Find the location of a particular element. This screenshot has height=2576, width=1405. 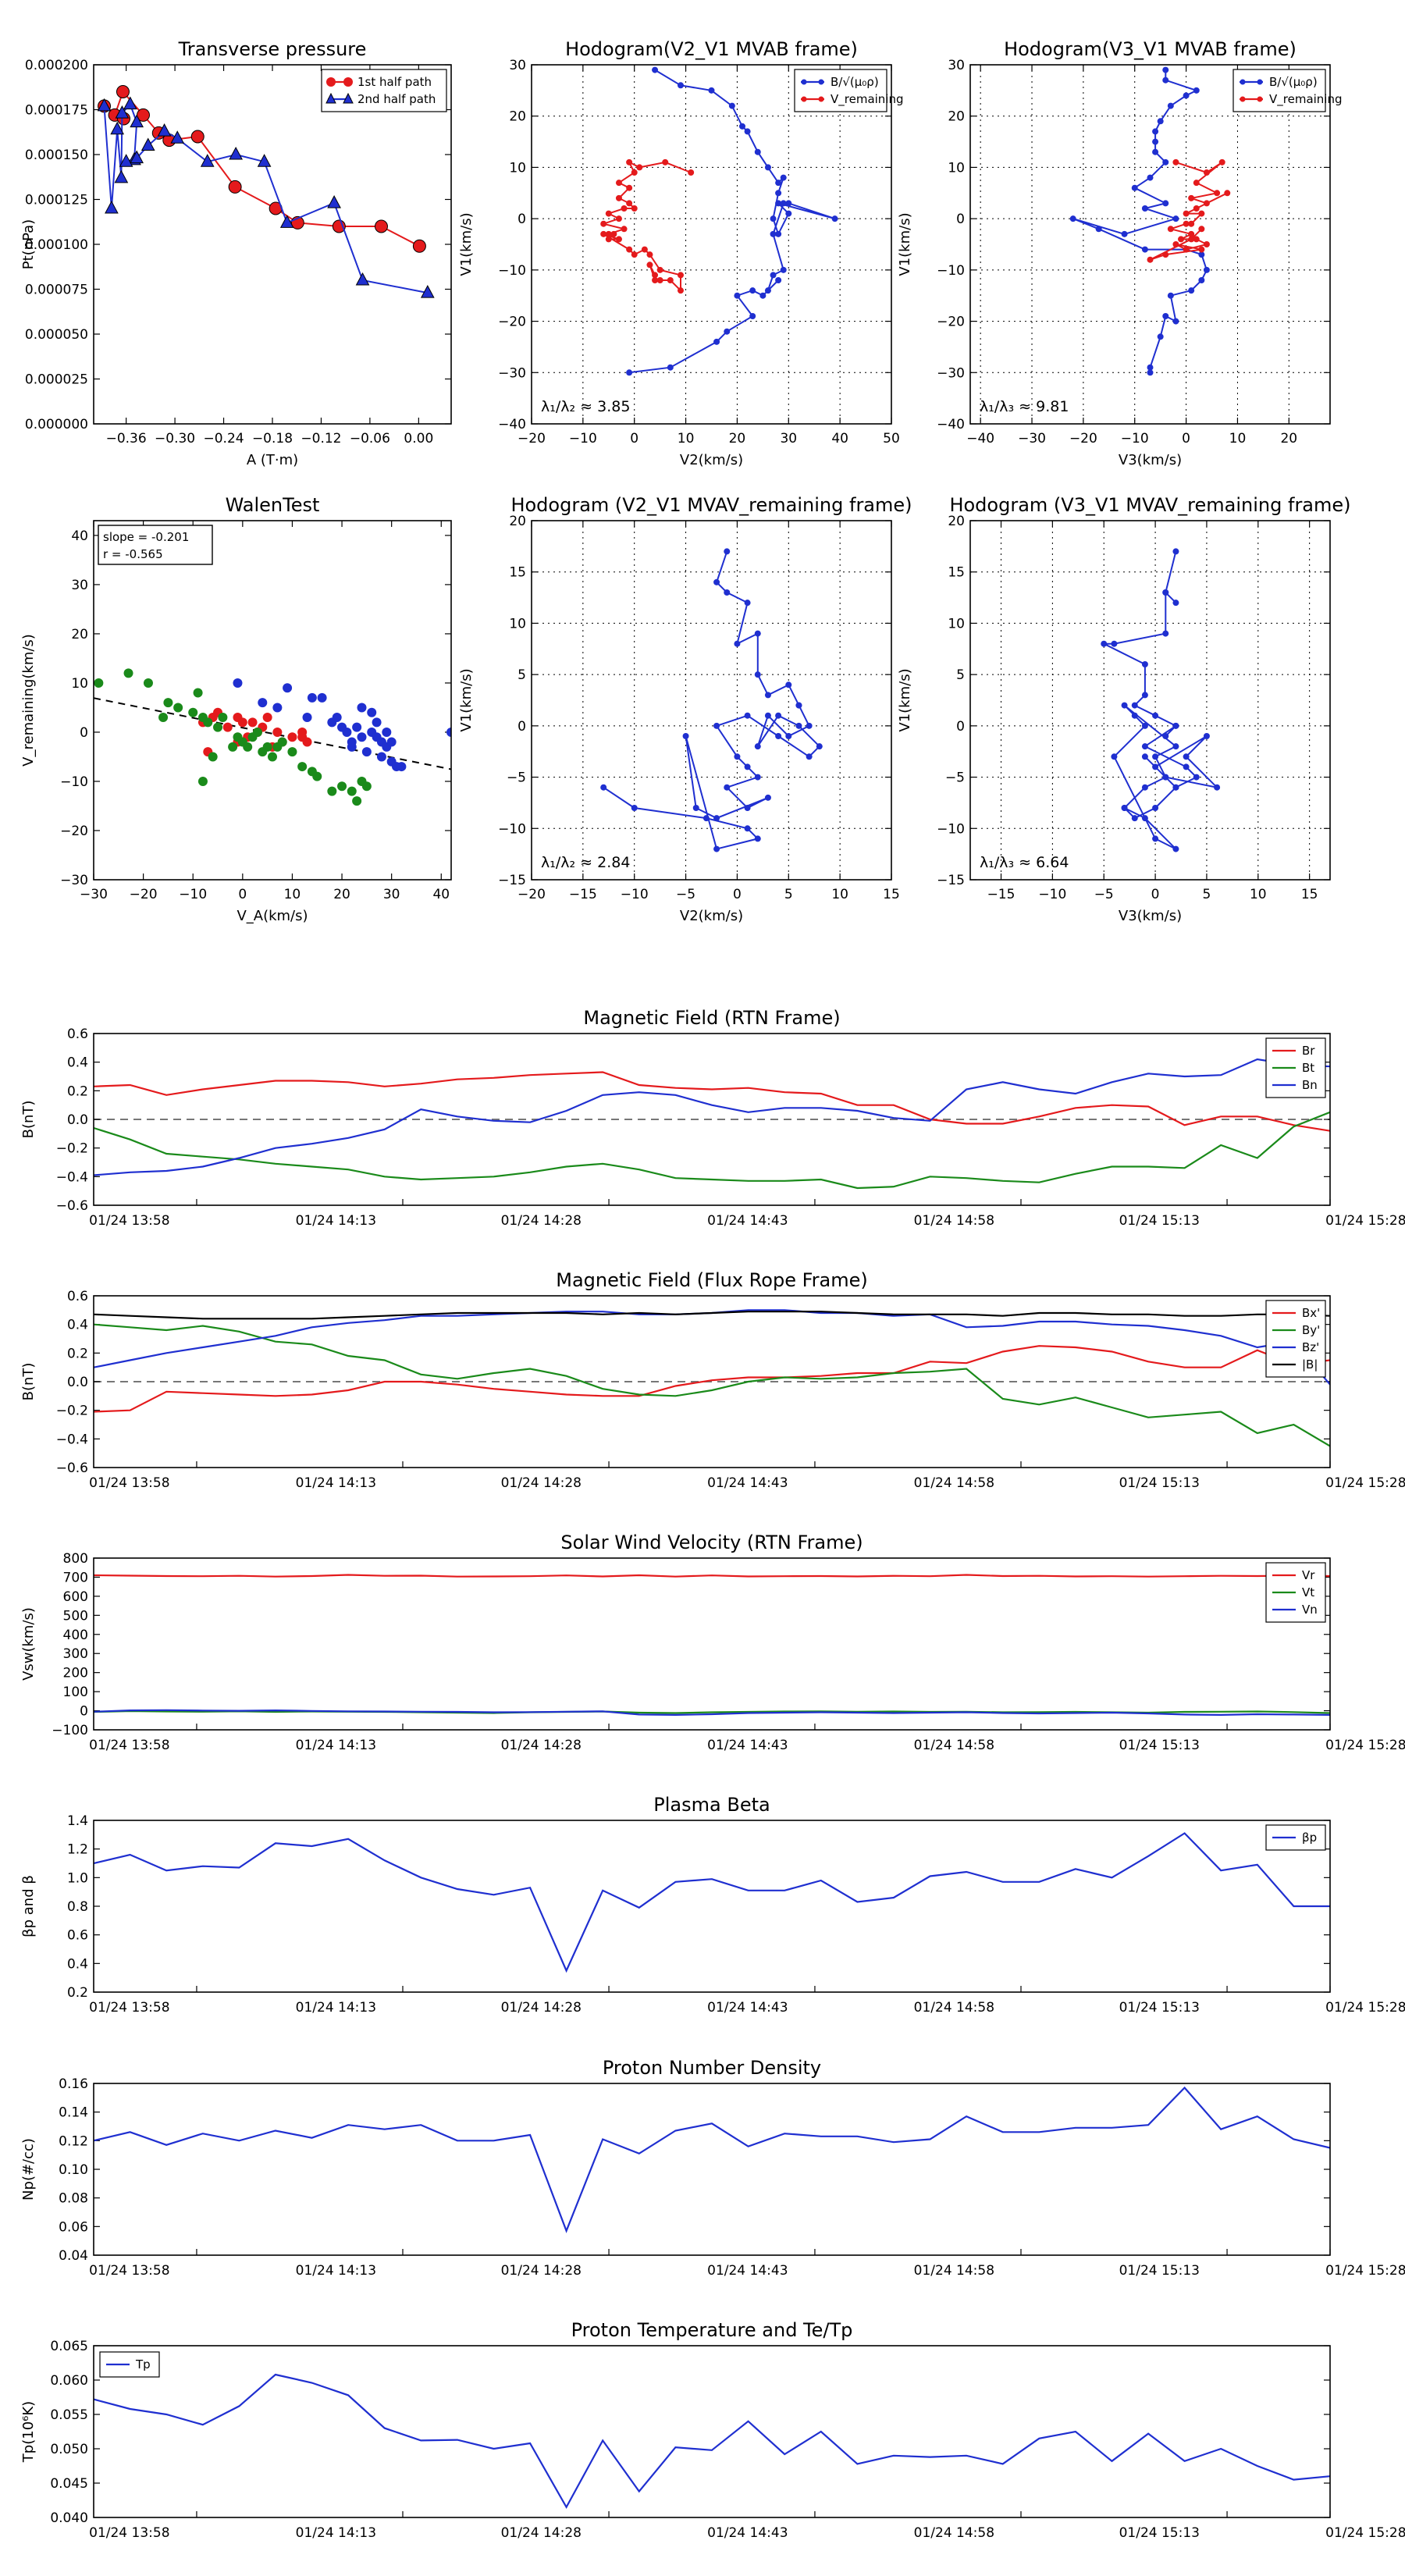

x-tick-label: 01/24 14:43 is located at coordinates (748, 1483).